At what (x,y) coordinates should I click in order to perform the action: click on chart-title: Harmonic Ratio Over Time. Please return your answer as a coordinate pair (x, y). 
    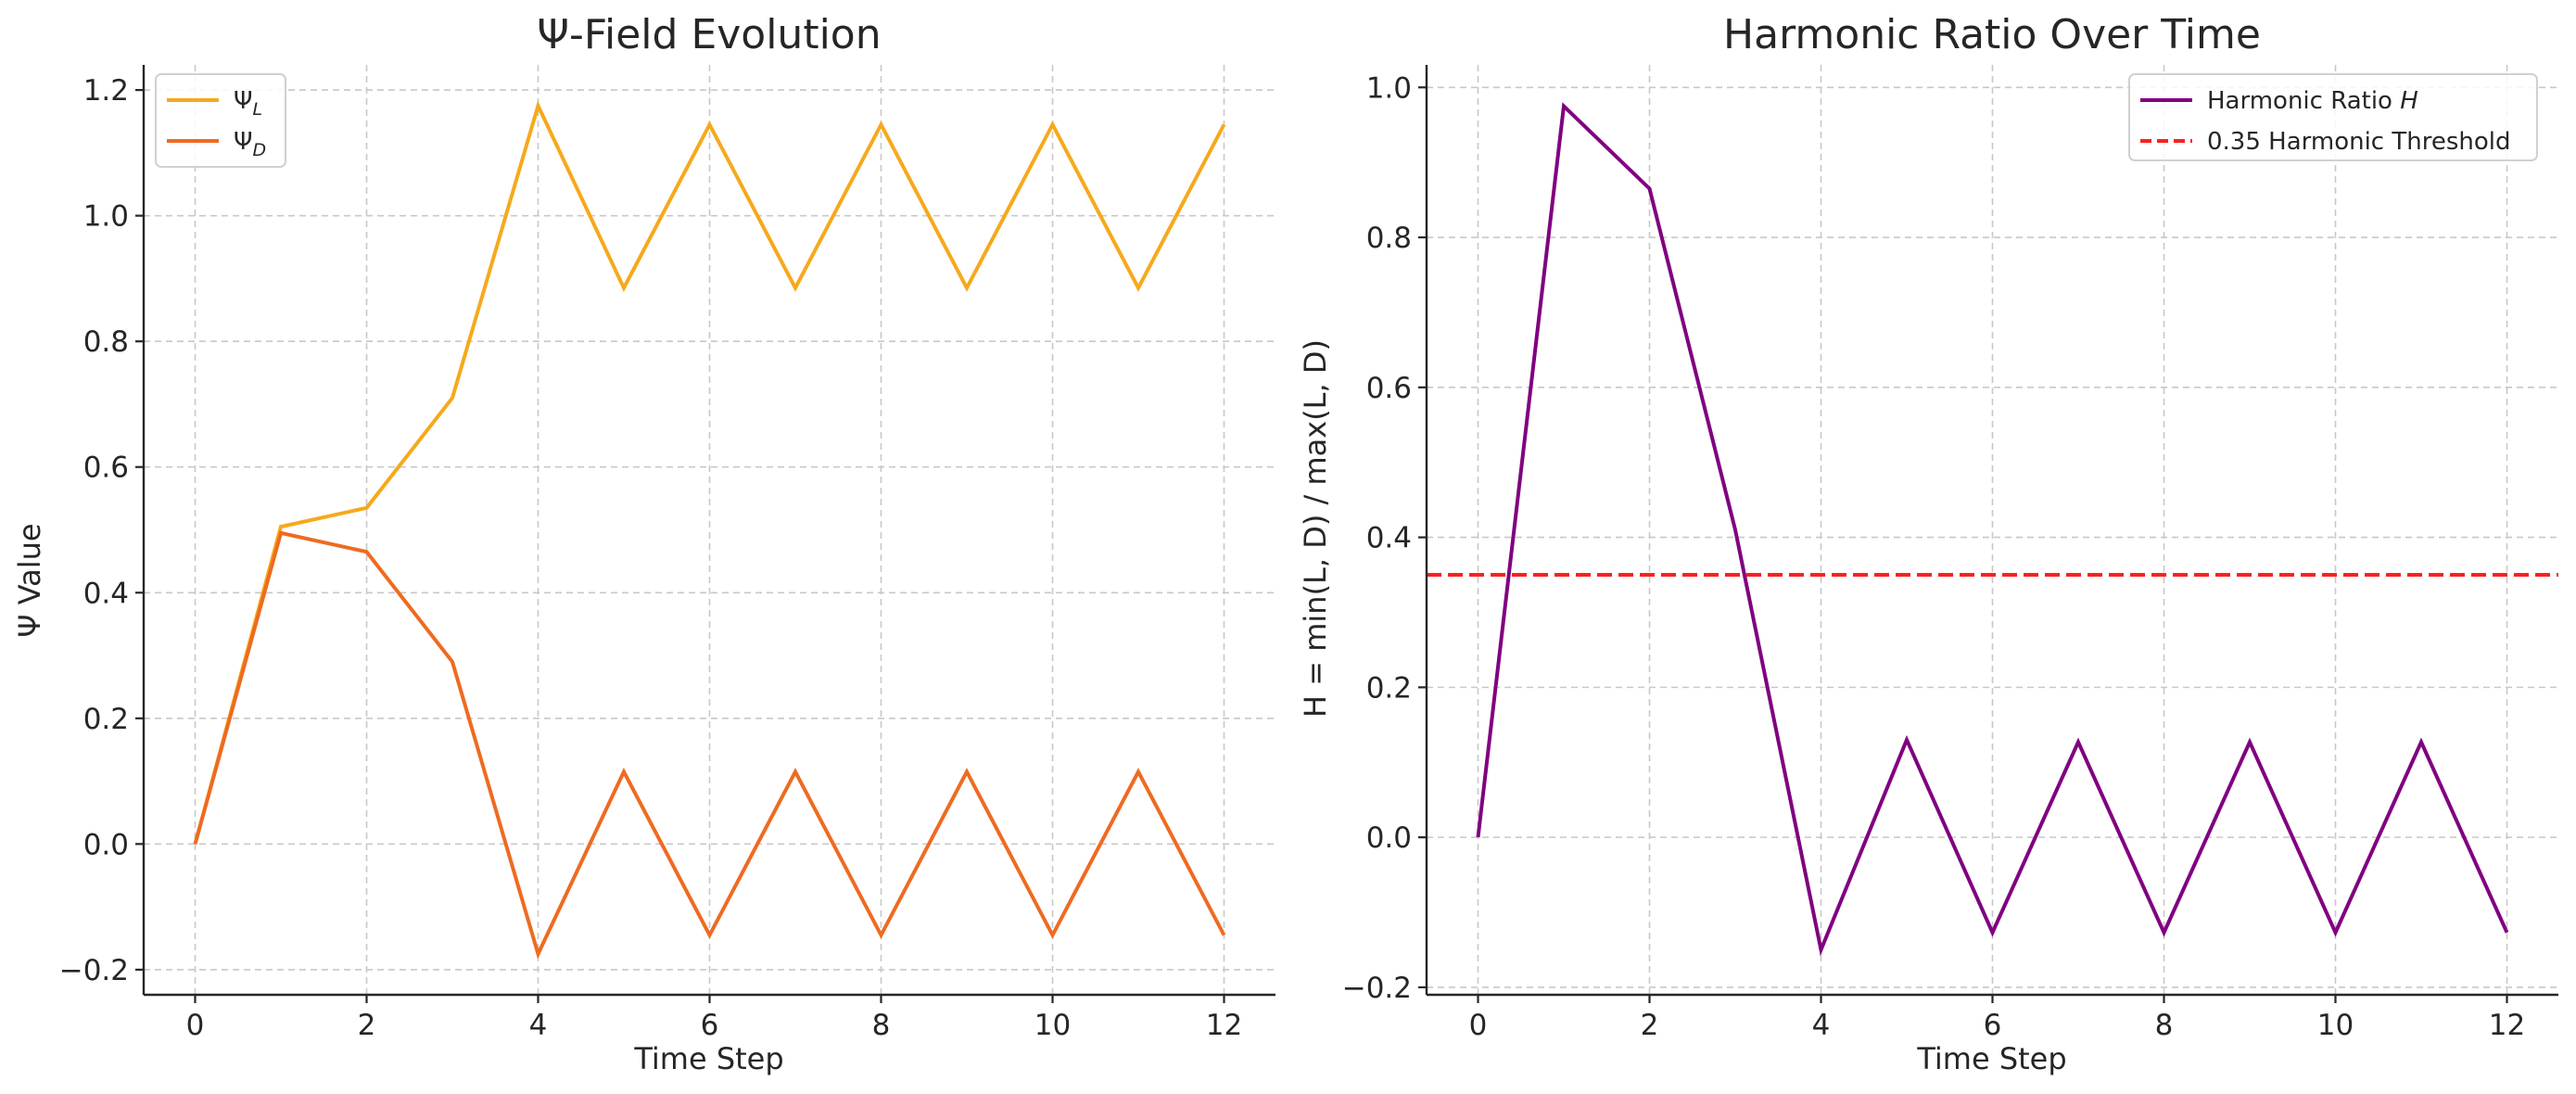
    Looking at the image, I should click on (1992, 34).